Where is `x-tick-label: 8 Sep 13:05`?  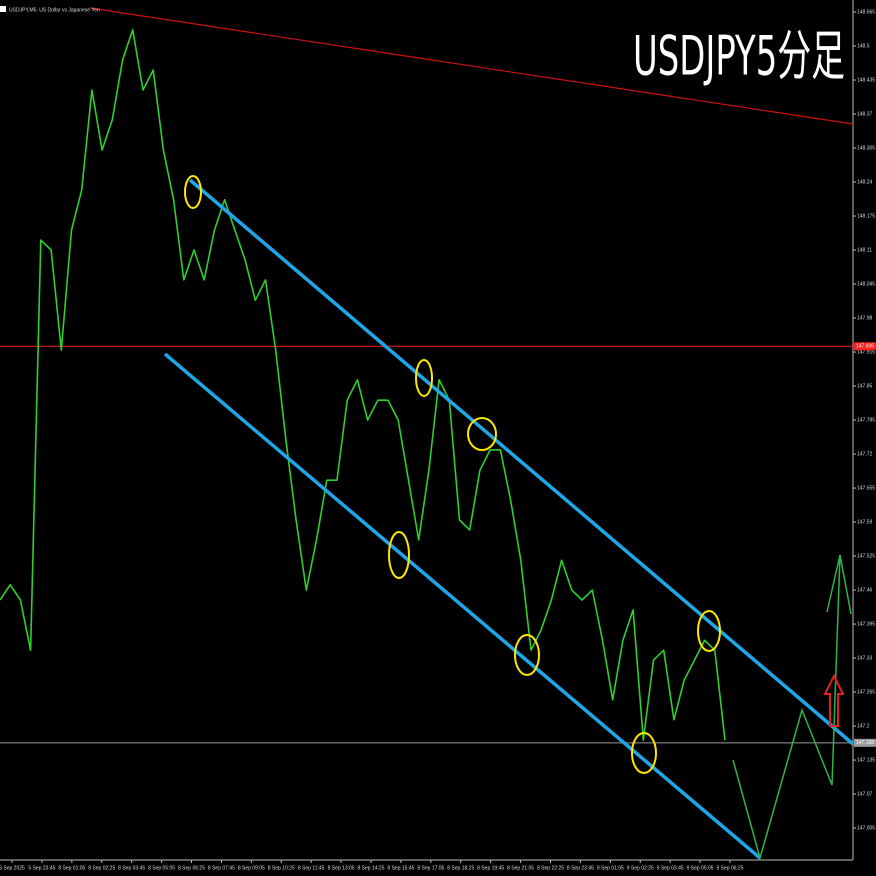
x-tick-label: 8 Sep 13:05 is located at coordinates (341, 868).